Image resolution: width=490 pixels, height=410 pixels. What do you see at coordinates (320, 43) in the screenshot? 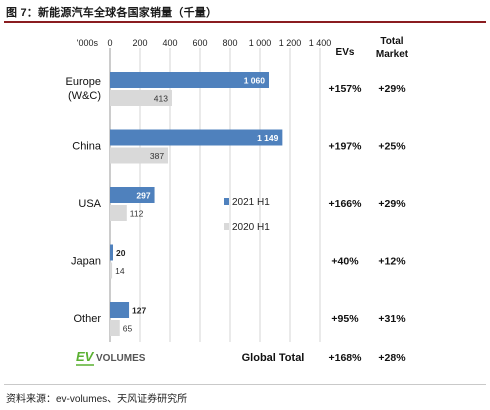
I see `x-tick-label: 1 400` at bounding box center [320, 43].